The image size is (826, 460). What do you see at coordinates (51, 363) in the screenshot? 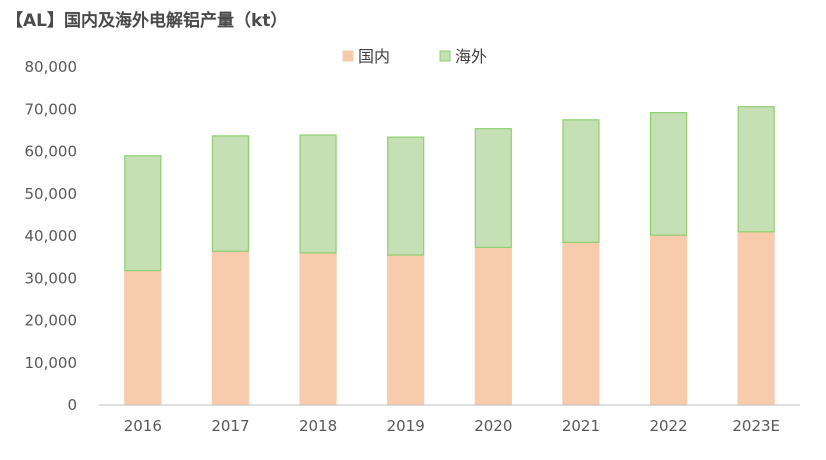
I see `y-tick-label: 10,000` at bounding box center [51, 363].